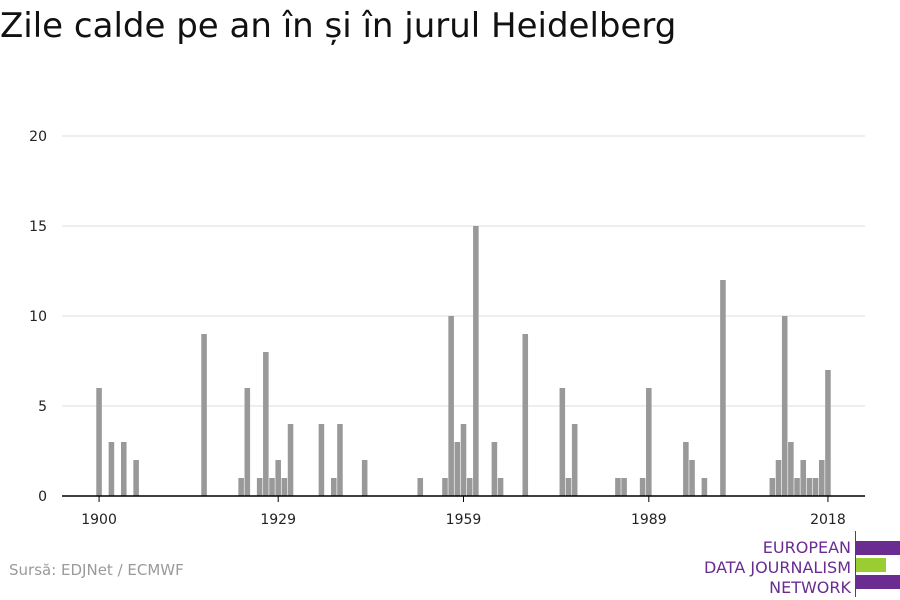 The width and height of the screenshot is (900, 600). I want to click on bar-1927, so click(266, 424).